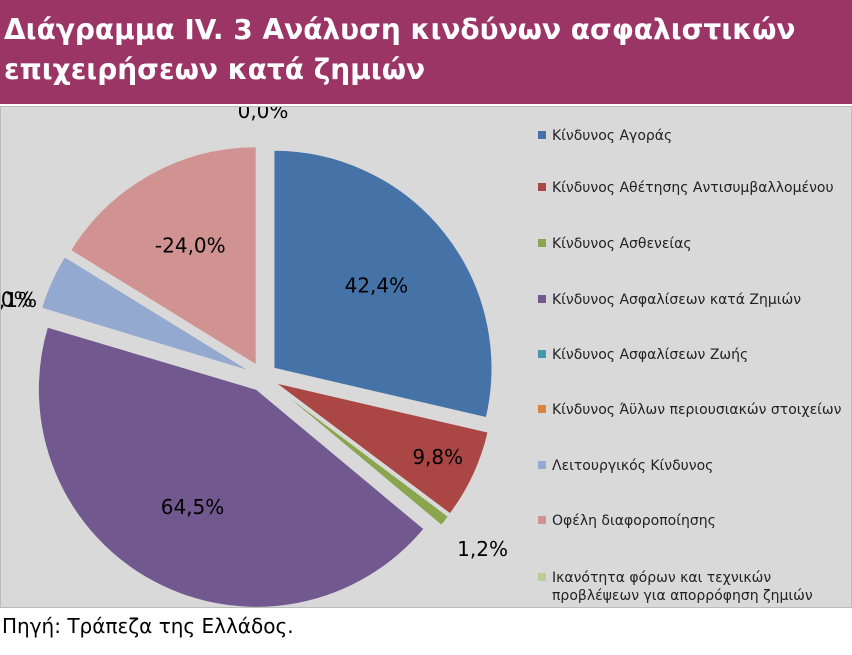 The height and width of the screenshot is (655, 852). I want to click on legend-item: Κίνδυνος Αθέτησης Αντισυμβαλλομένου, so click(695, 188).